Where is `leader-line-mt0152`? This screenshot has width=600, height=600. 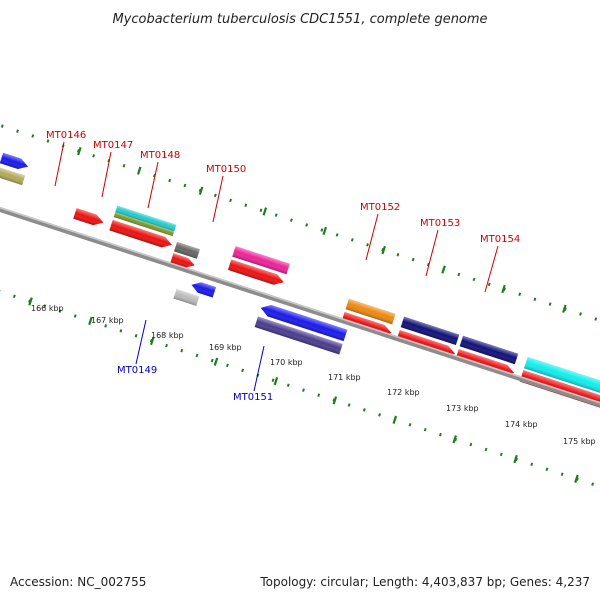 leader-line-mt0152 is located at coordinates (372, 237).